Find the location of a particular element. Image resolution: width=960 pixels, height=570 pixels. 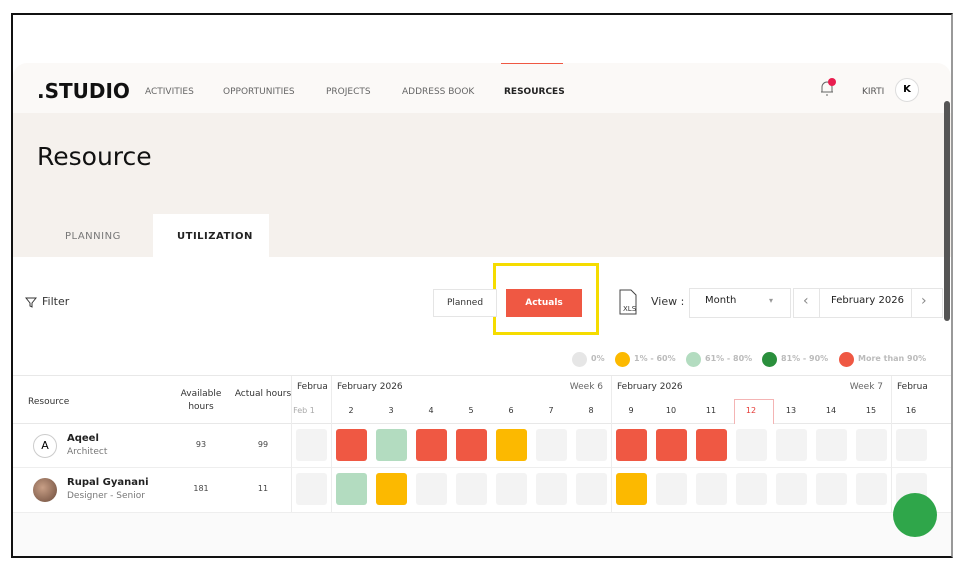

avatar-photo is located at coordinates (45, 490).